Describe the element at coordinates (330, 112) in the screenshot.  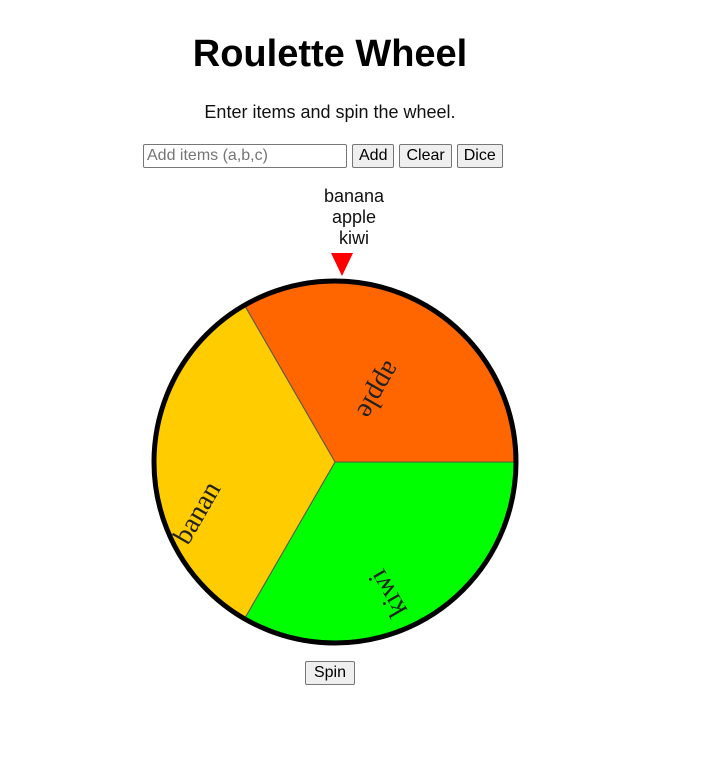
I see `instructions-text: Enter items and spin the wheel.` at that location.